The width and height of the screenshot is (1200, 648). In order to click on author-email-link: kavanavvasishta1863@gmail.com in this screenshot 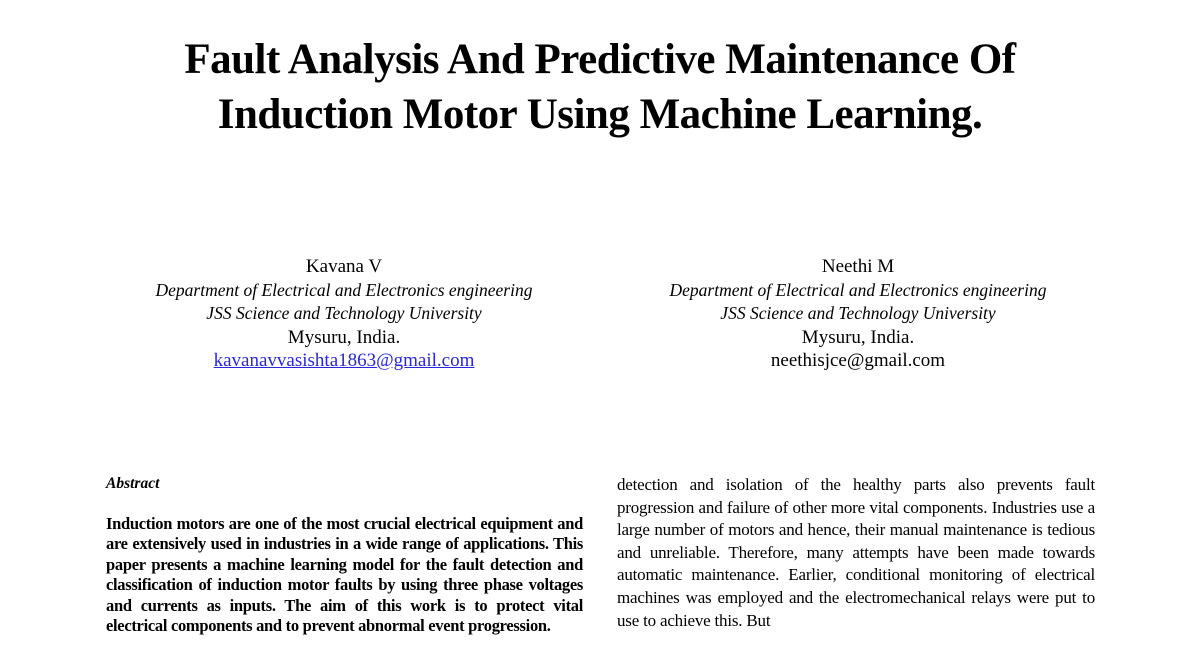, I will do `click(344, 360)`.